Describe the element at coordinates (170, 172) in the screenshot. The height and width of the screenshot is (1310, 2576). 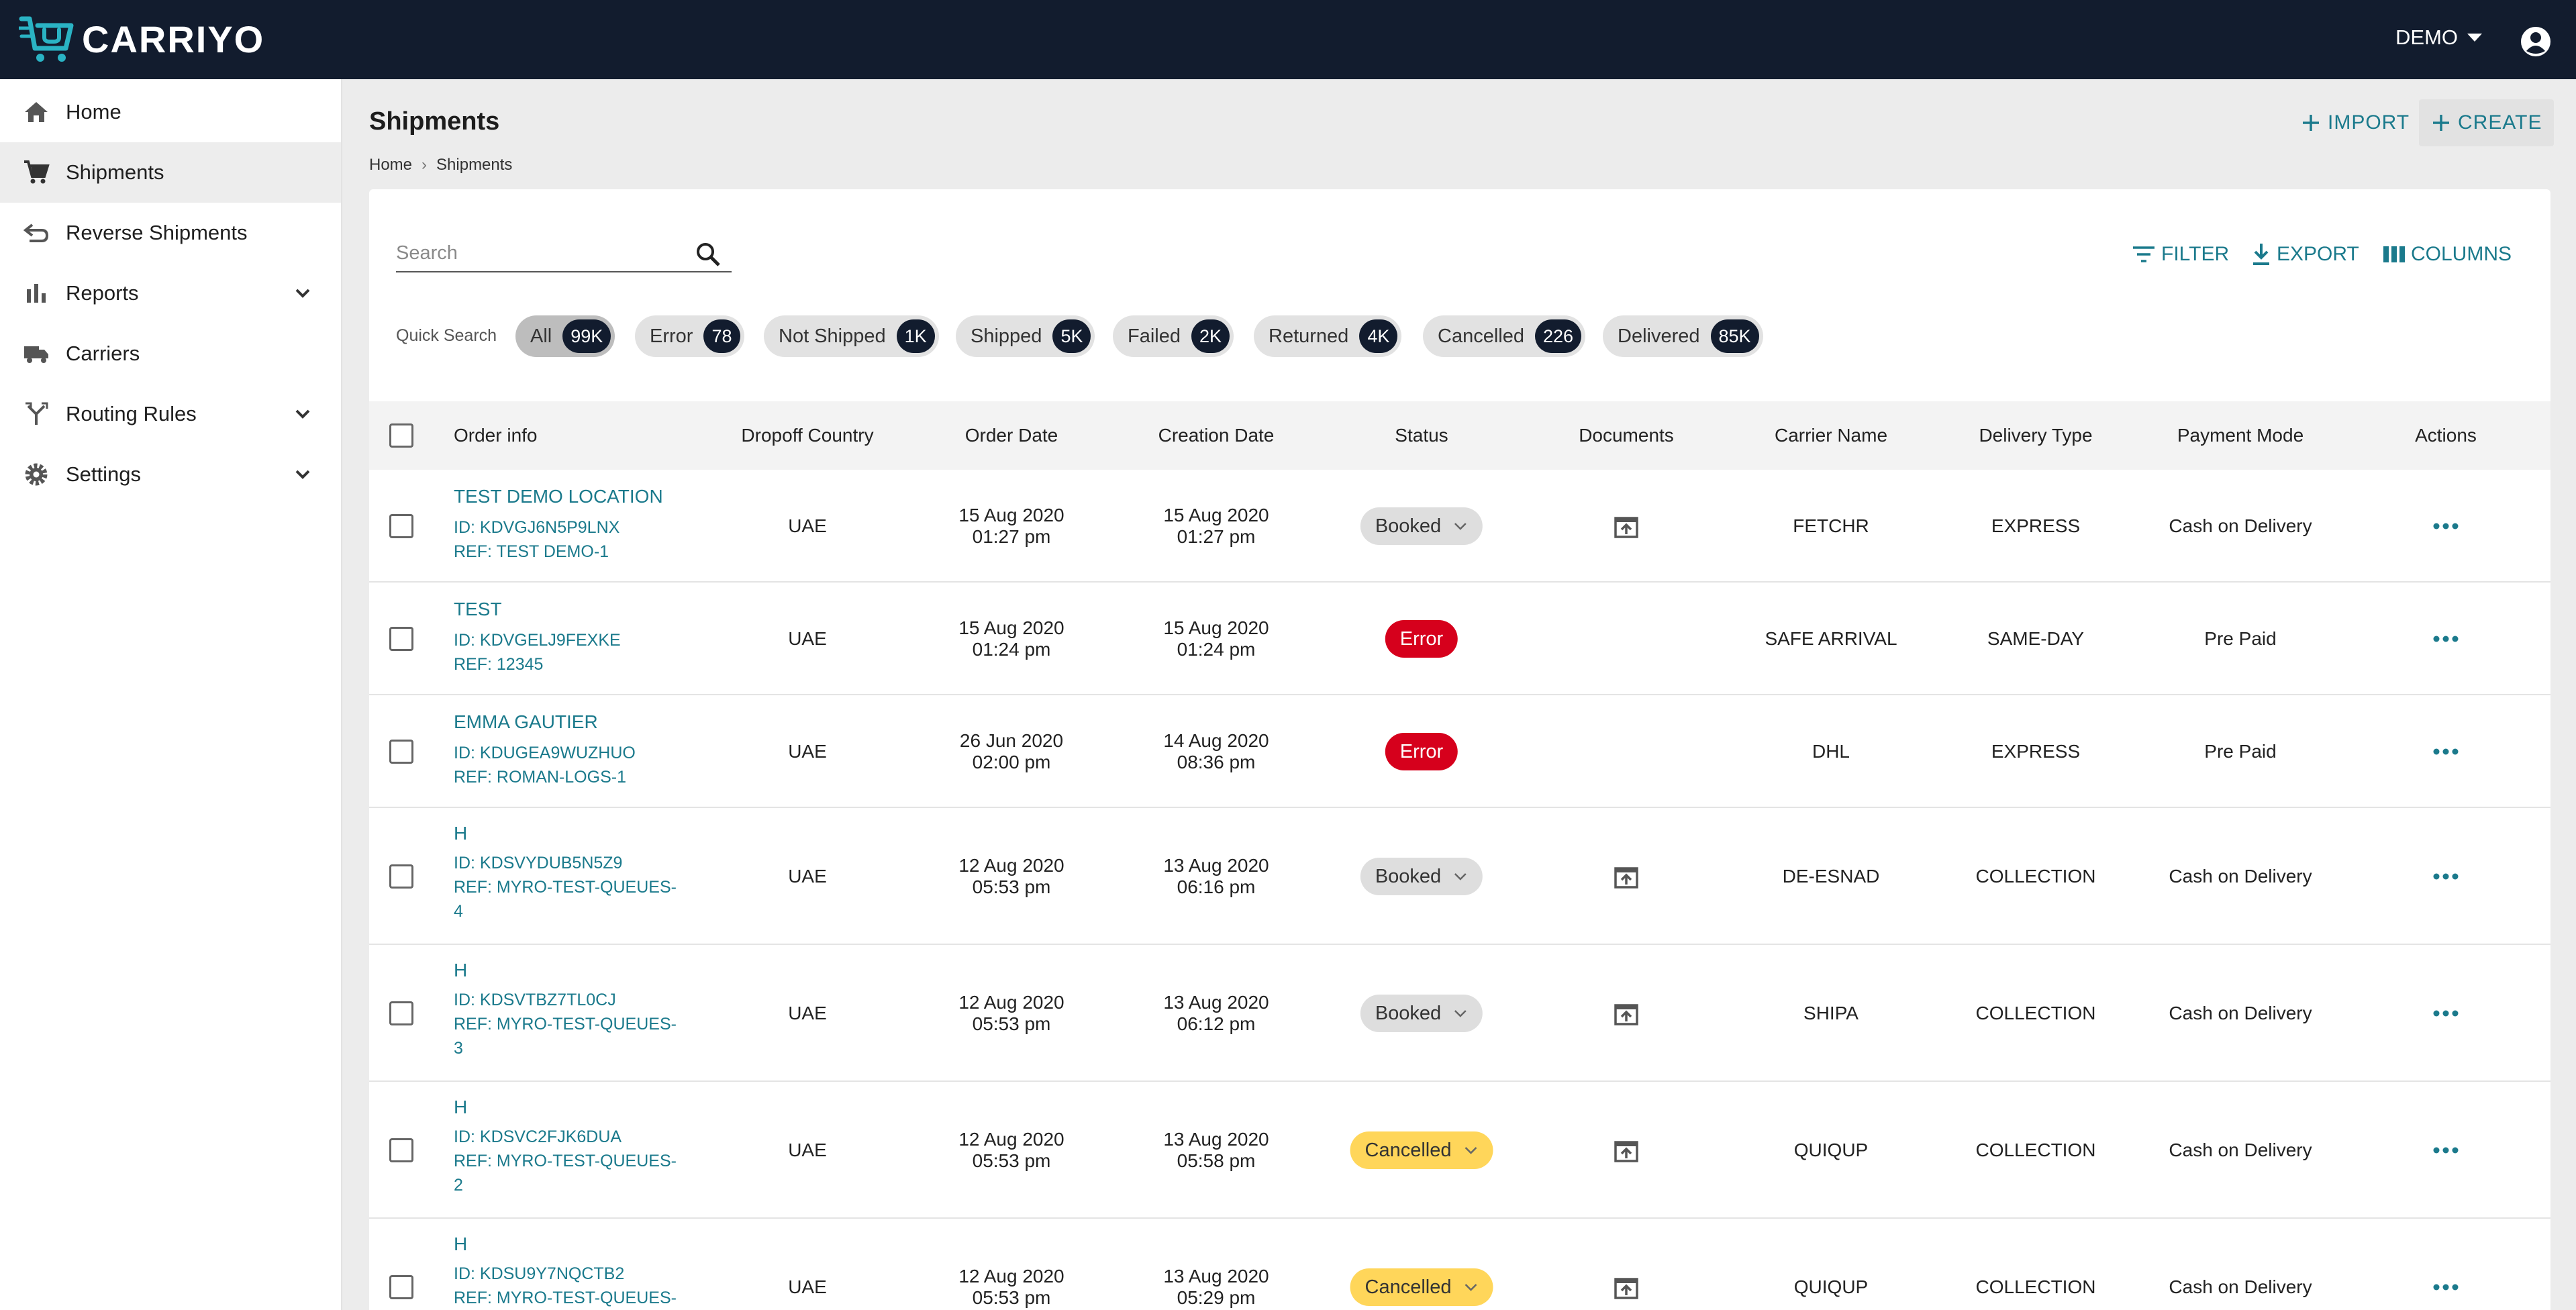
I see `sidebar-item-shipments: Shipments` at that location.